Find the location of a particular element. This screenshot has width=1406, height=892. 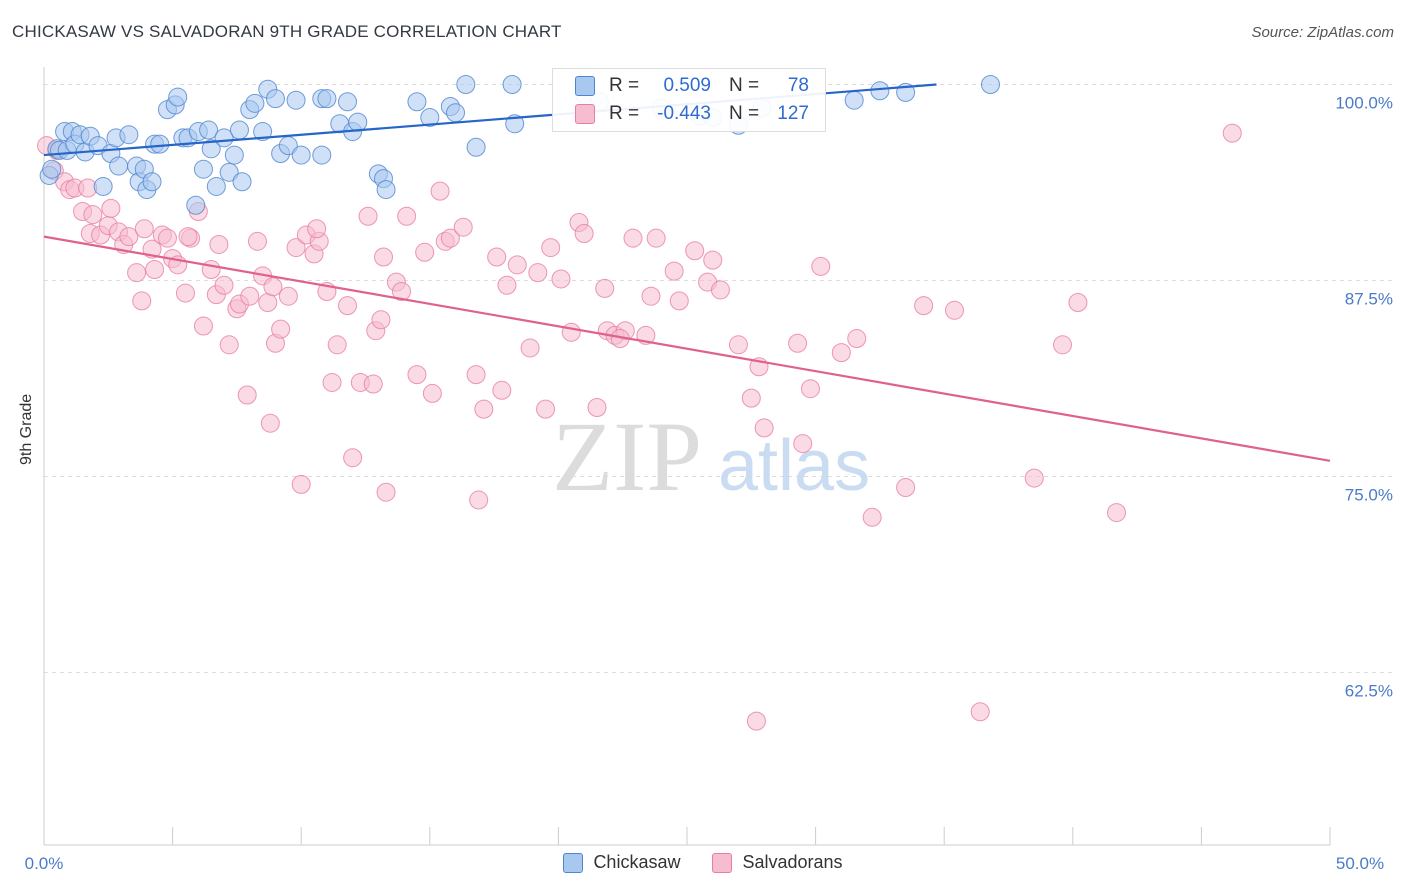

legend-row-salvadoran: R = -0.443 N = 127 is located at coordinates (692, 114).